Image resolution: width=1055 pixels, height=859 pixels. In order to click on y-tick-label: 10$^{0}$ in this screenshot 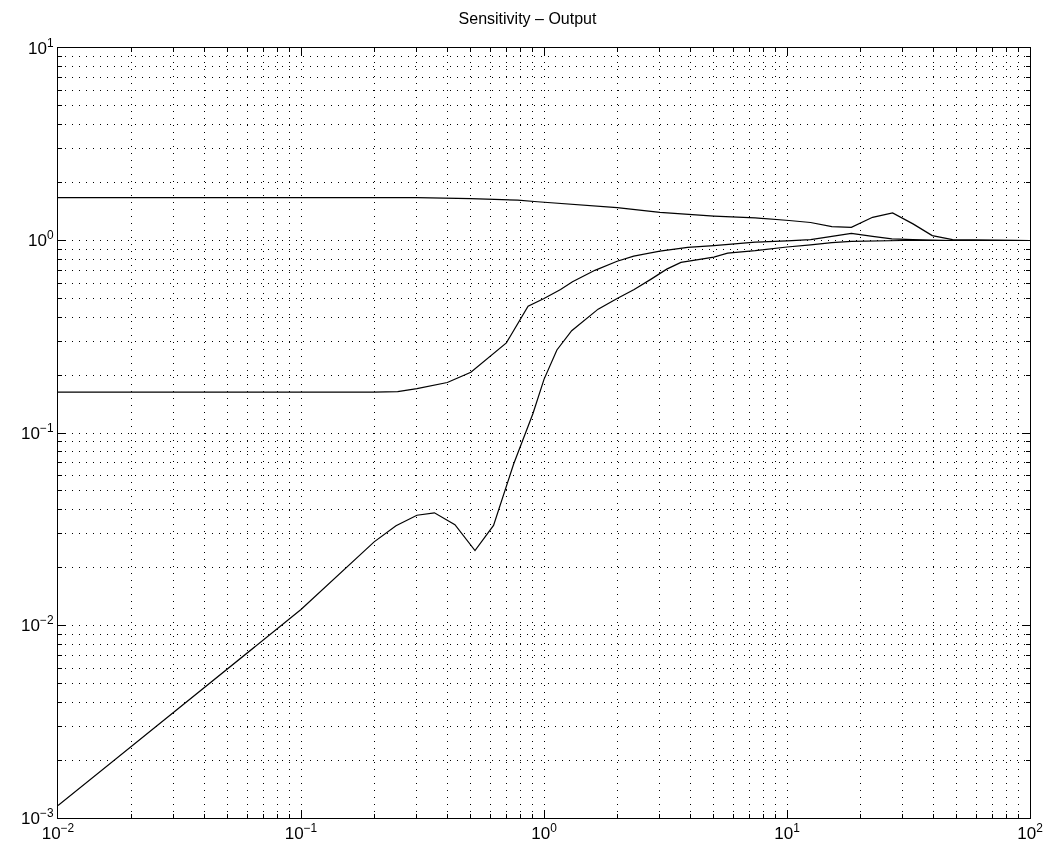, I will do `click(41, 239)`.